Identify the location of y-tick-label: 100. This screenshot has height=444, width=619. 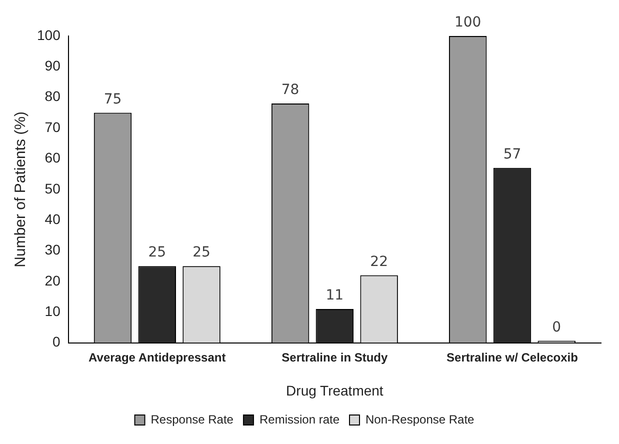
(49, 34).